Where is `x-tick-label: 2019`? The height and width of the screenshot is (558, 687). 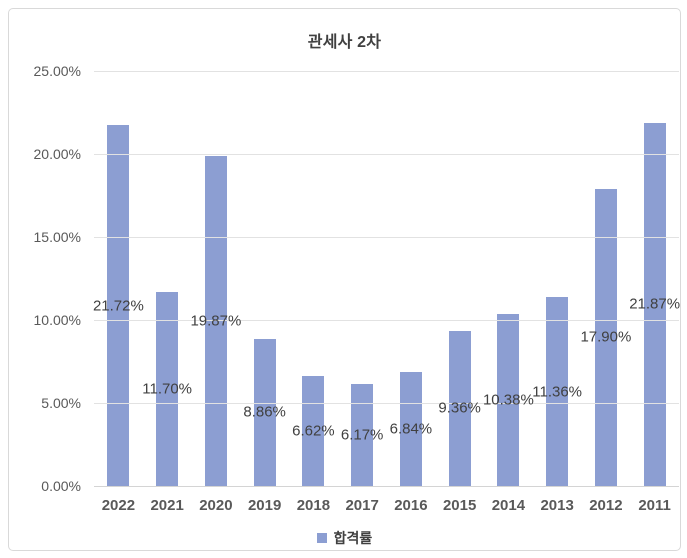
x-tick-label: 2019 is located at coordinates (264, 505).